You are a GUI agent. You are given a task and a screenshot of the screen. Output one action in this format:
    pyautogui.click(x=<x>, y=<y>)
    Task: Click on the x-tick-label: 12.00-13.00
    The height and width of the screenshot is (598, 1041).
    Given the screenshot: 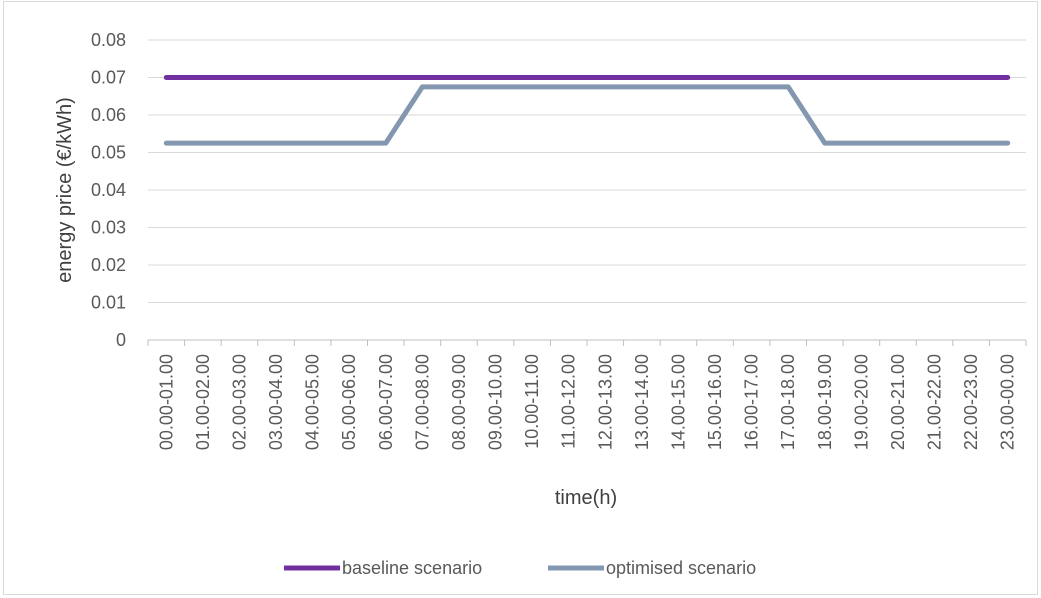 What is the action you would take?
    pyautogui.click(x=605, y=402)
    